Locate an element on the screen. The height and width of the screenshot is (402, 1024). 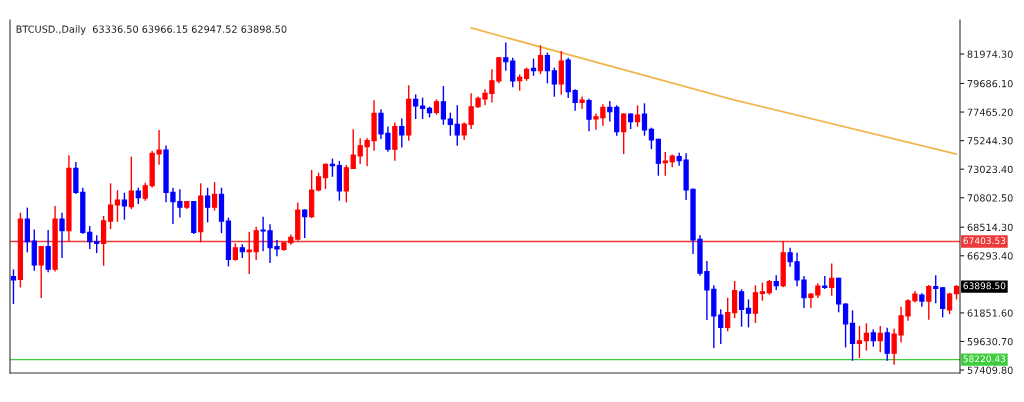
y-tick-label: 68514.30 is located at coordinates (990, 227).